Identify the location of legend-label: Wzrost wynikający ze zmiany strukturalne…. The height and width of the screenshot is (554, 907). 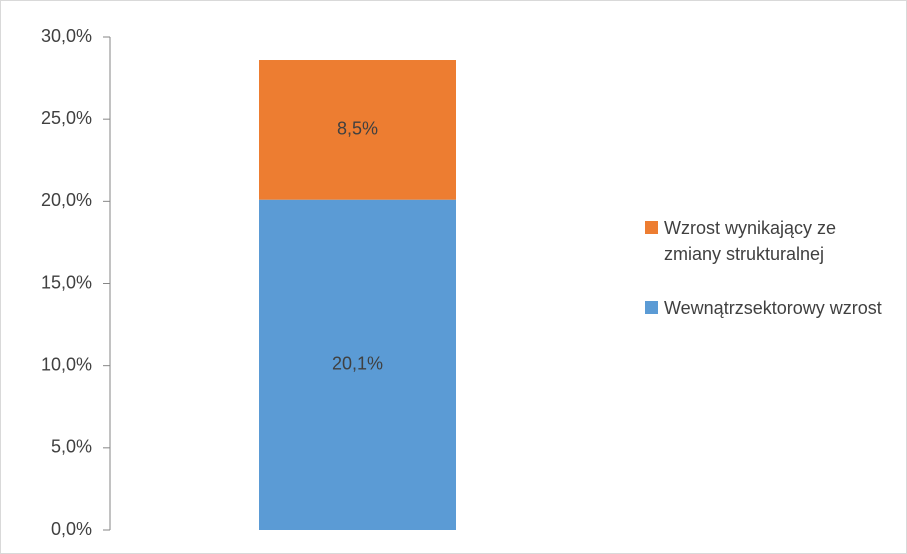
(750, 241).